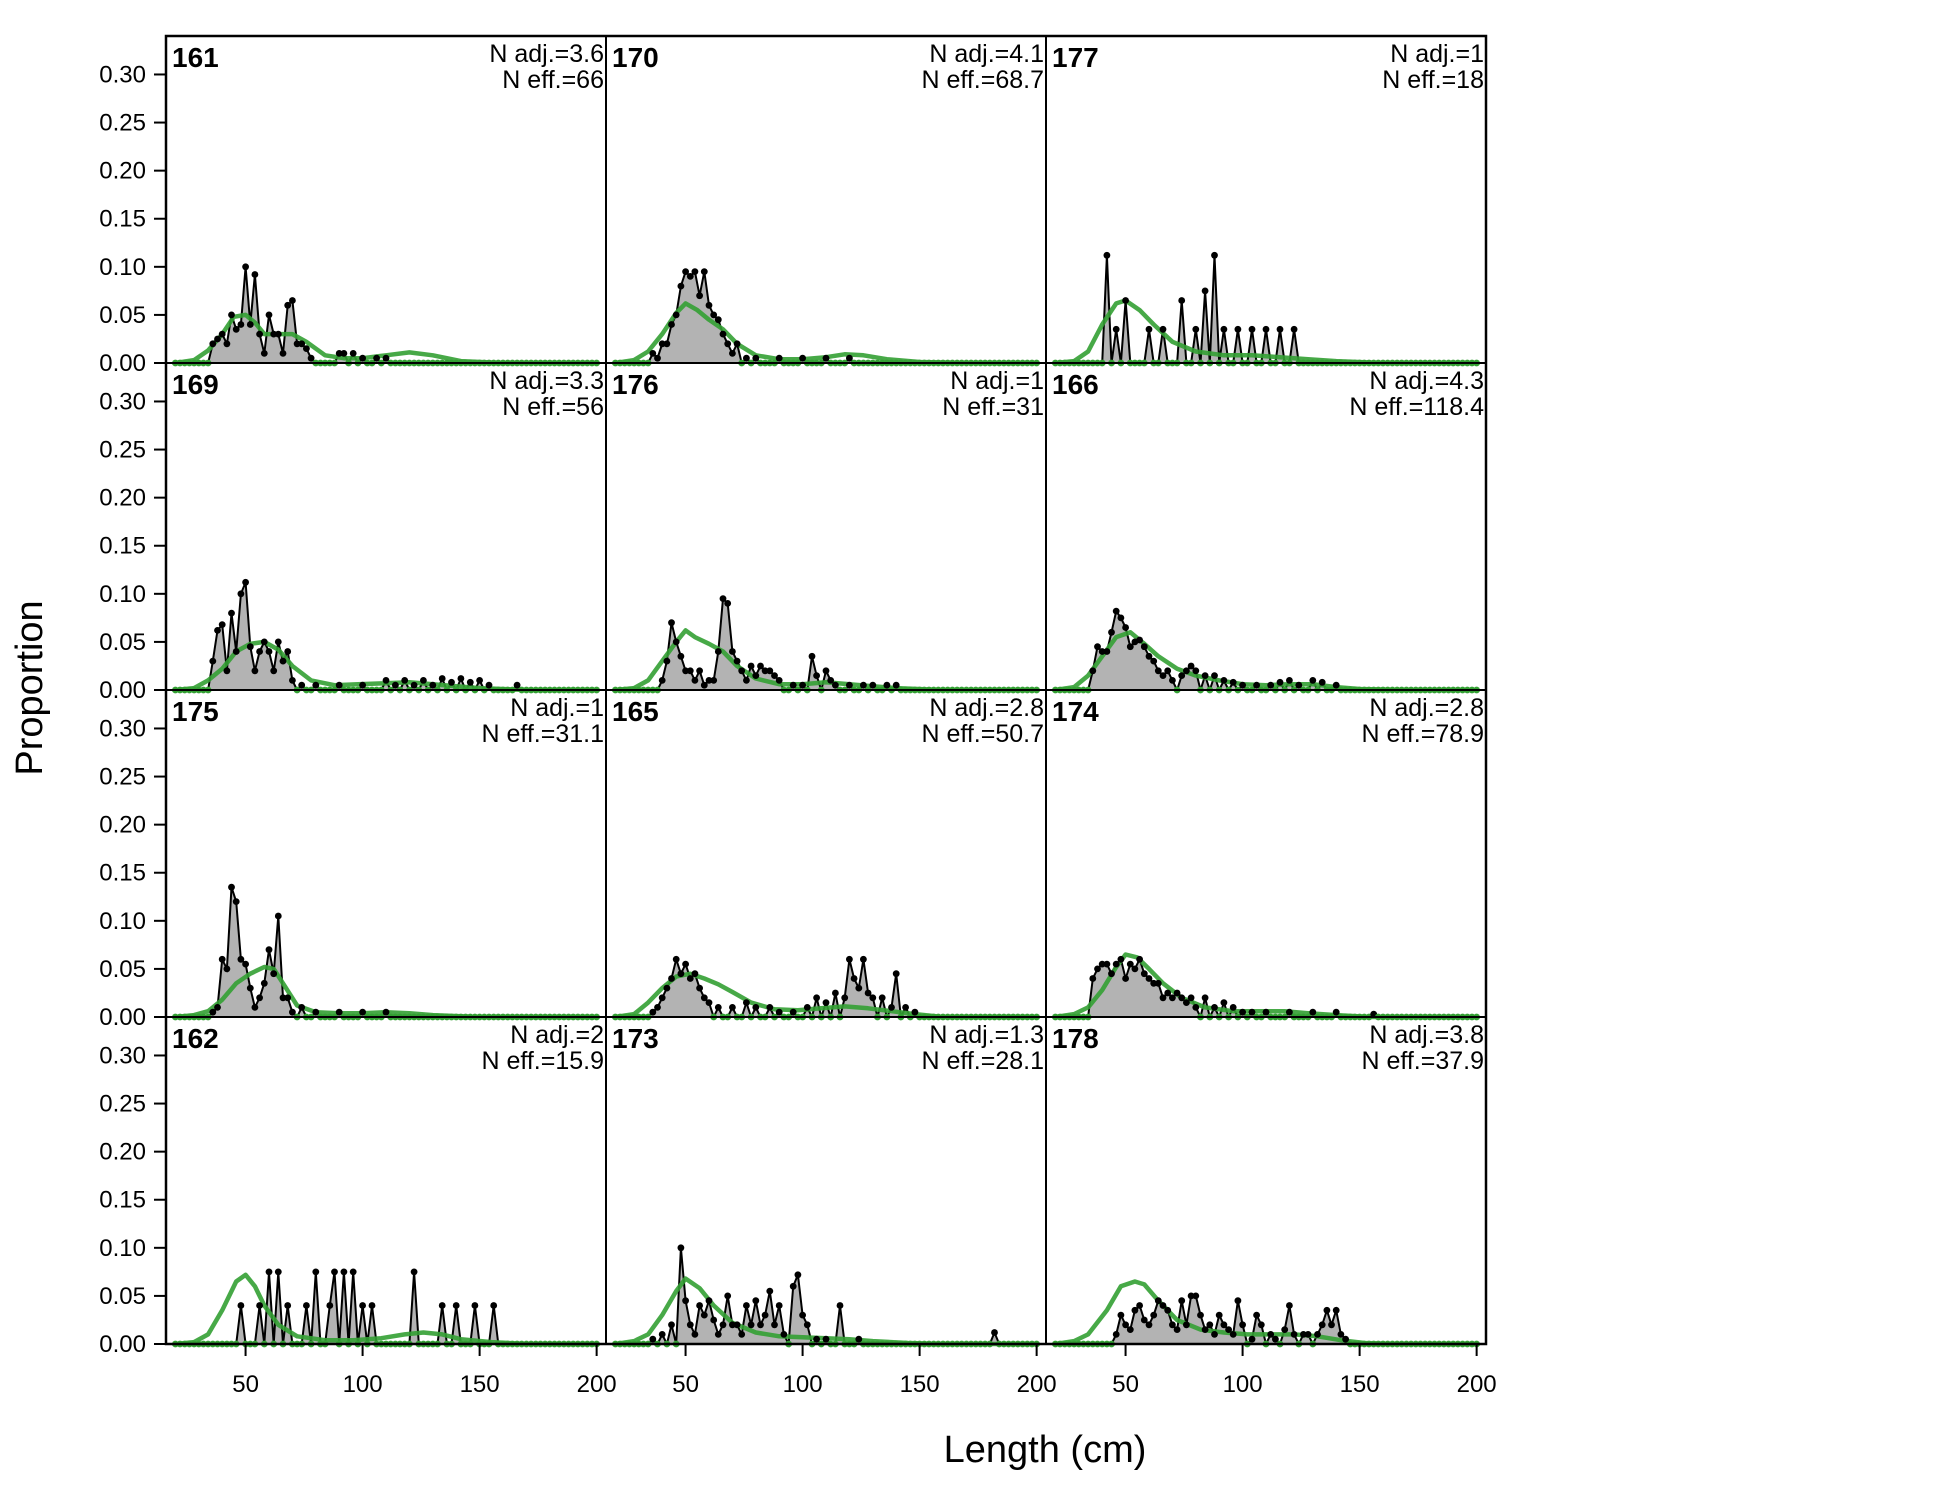  Describe the element at coordinates (122, 642) in the screenshot. I see `y-tick-label: 0.05` at that location.